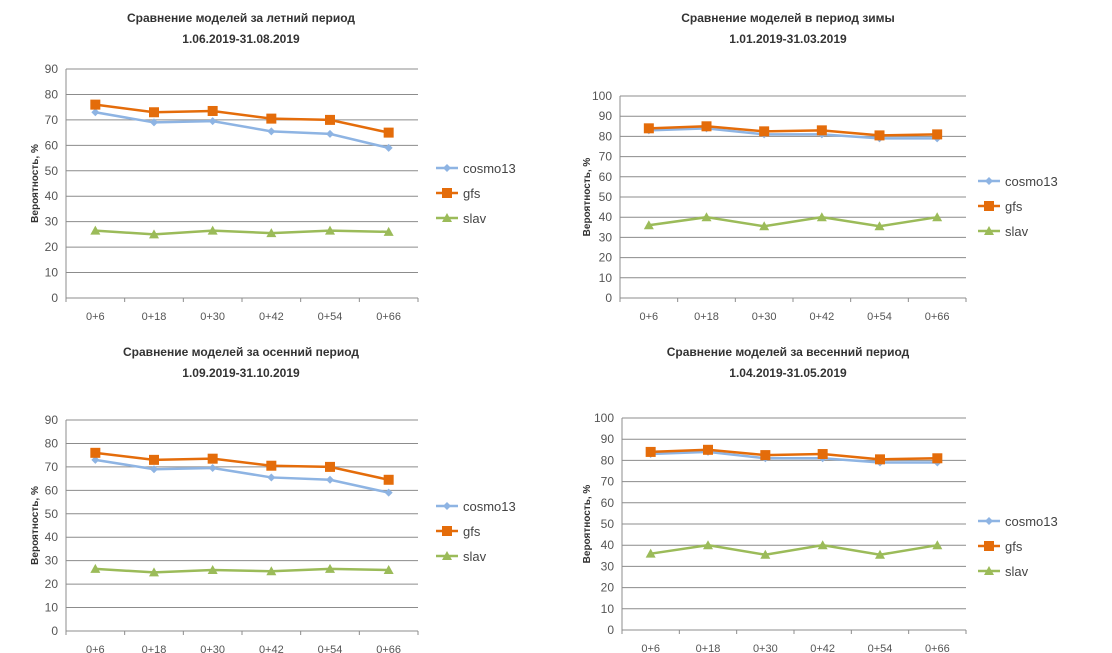  I want to click on legend-label-gfs: gfs, so click(472, 193).